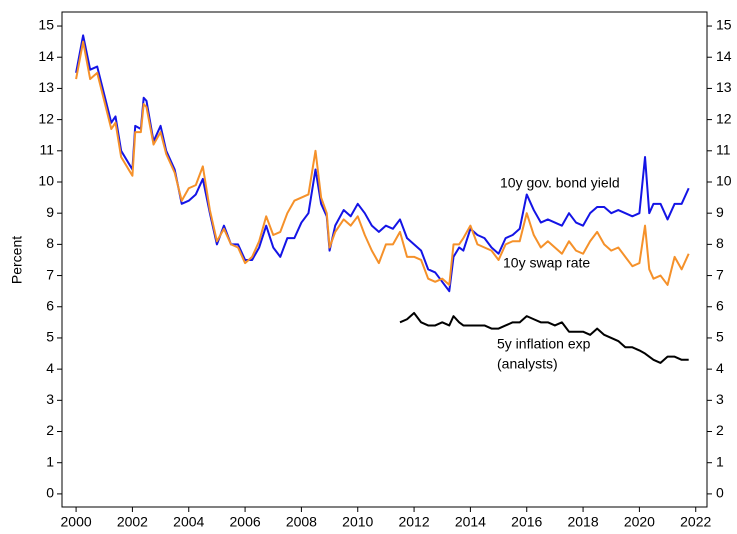  Describe the element at coordinates (50, 274) in the screenshot. I see `y-tick-label: 7` at that location.